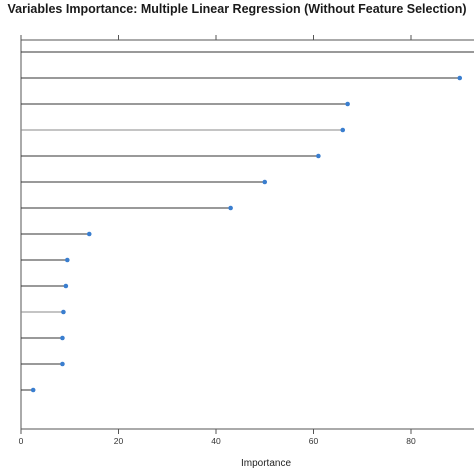 This screenshot has width=474, height=474. I want to click on x-tick-label-40: 40, so click(216, 441).